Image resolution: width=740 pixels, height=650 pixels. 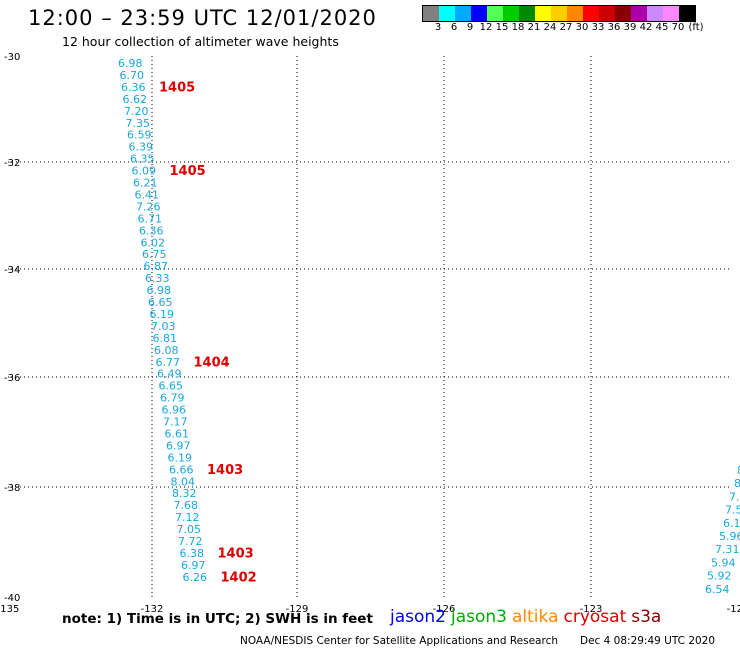 I want to click on legend-label: 70, so click(x=678, y=27).